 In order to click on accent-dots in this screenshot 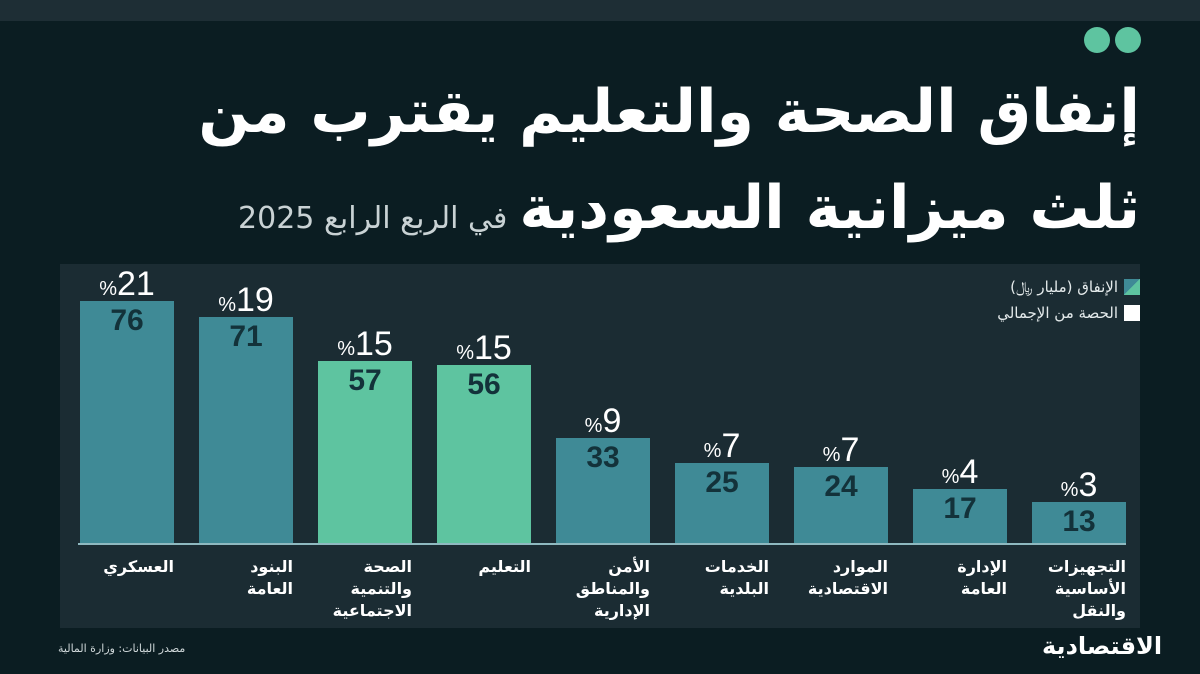, I will do `click(1112, 40)`.